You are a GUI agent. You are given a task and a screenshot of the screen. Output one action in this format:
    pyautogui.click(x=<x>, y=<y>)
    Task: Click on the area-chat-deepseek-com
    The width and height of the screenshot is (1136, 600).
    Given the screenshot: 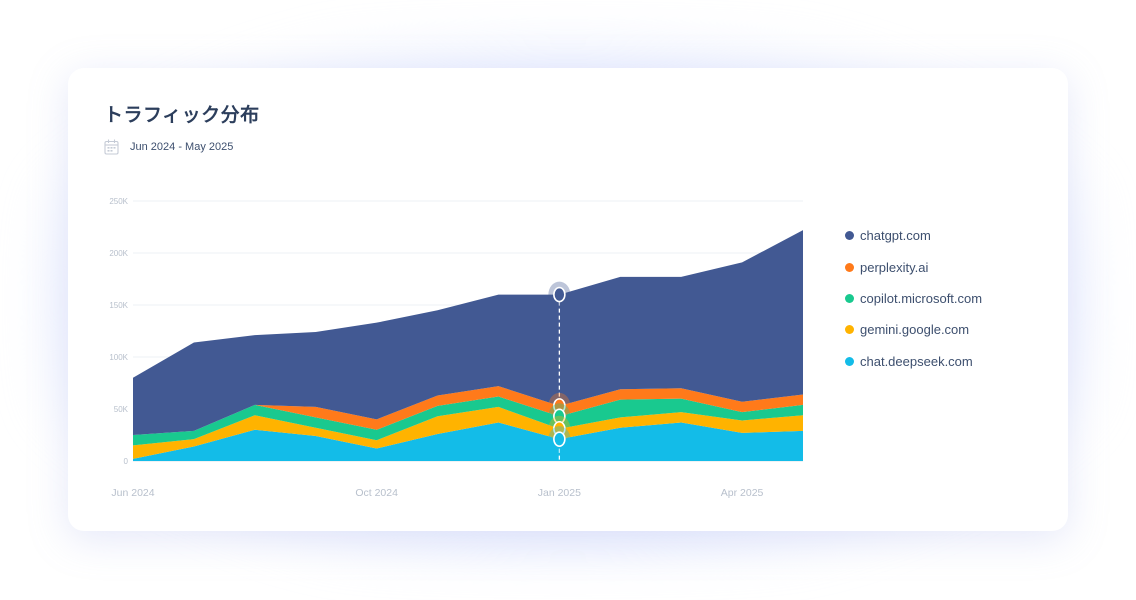 What is the action you would take?
    pyautogui.click(x=468, y=441)
    